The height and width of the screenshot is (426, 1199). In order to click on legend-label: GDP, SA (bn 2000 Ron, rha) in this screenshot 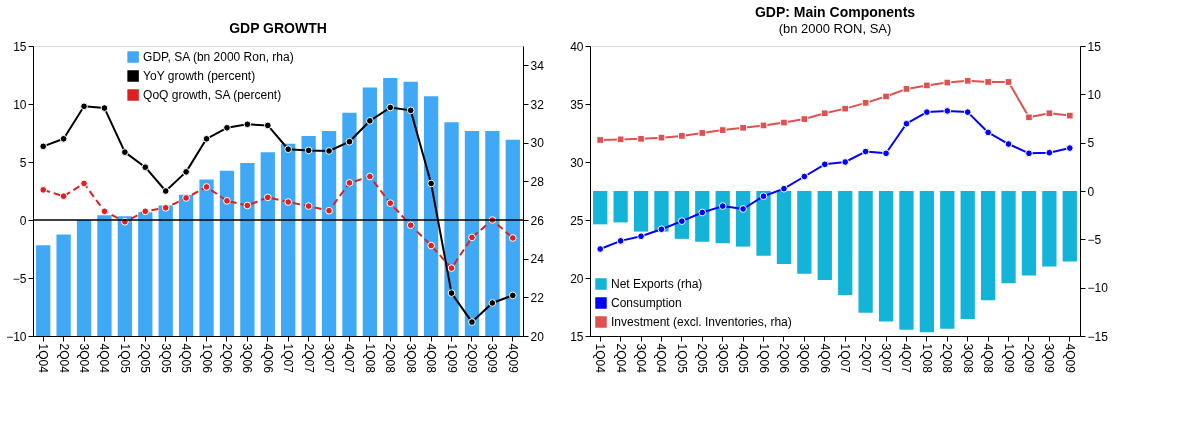, I will do `click(218, 57)`.